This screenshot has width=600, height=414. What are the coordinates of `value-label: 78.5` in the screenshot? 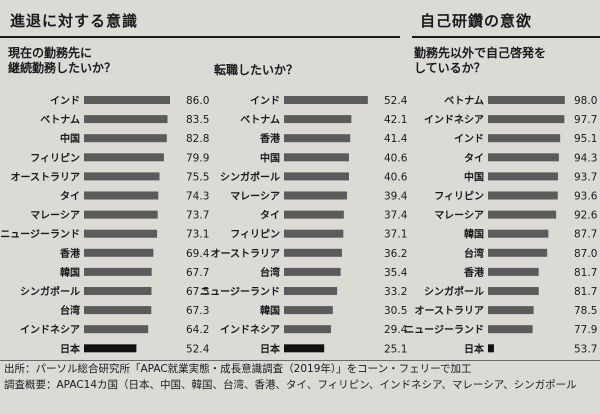 It's located at (585, 311).